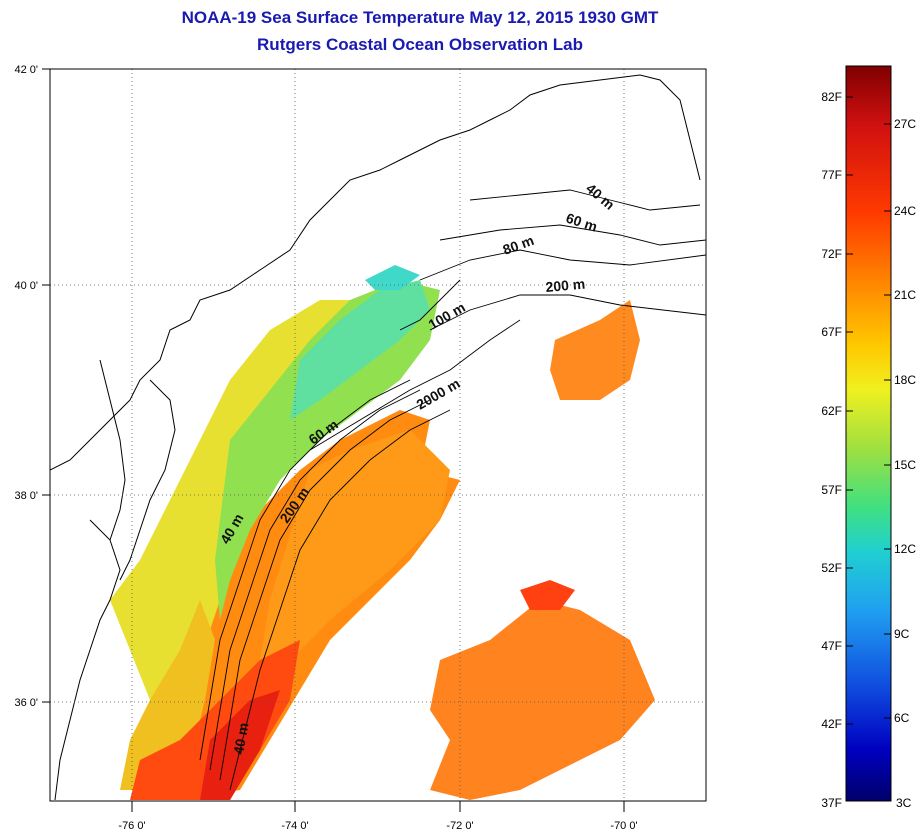 The height and width of the screenshot is (832, 920). Describe the element at coordinates (430, 305) in the screenshot. I see `contour-100m` at that location.